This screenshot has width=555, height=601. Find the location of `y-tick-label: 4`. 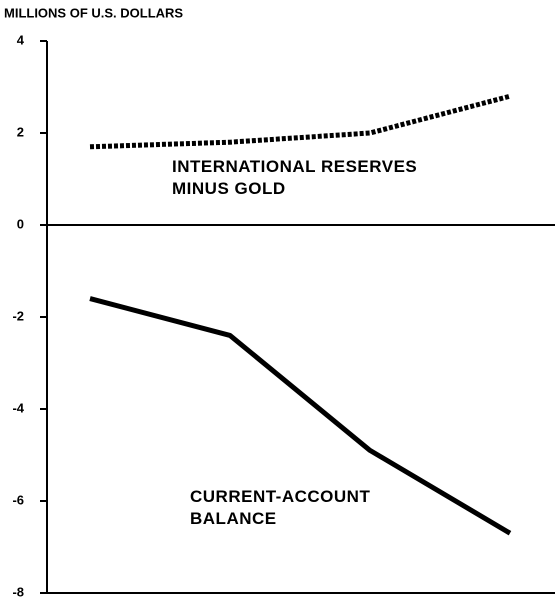

y-tick-label: 4 is located at coordinates (21, 39).